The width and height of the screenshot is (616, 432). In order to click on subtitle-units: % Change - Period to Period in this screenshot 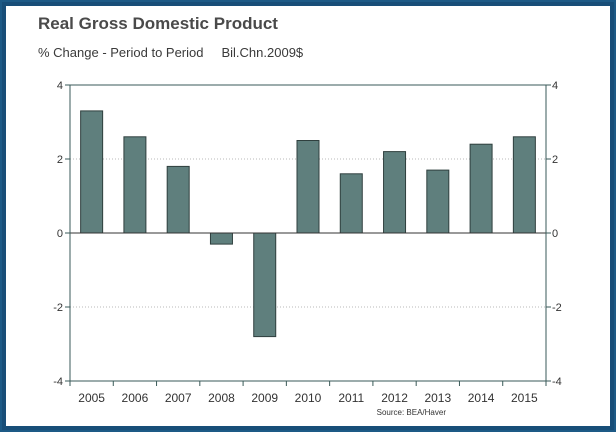, I will do `click(121, 52)`.